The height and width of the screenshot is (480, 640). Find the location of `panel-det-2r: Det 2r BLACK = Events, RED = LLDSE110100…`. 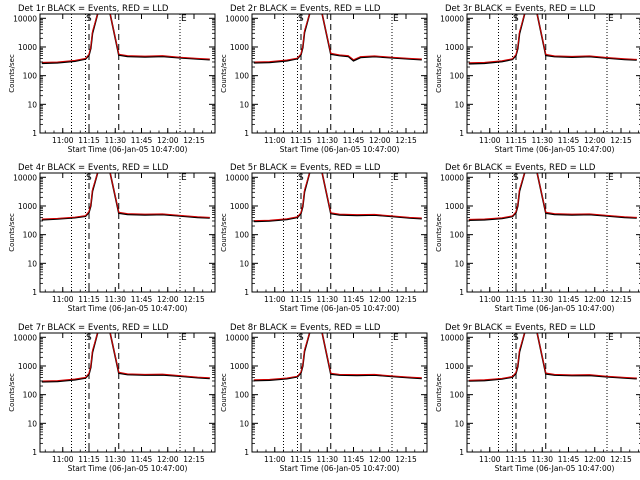

panel-det-2r: Det 2r BLACK = Events, RED = LLDSE110100… is located at coordinates (324, 79).